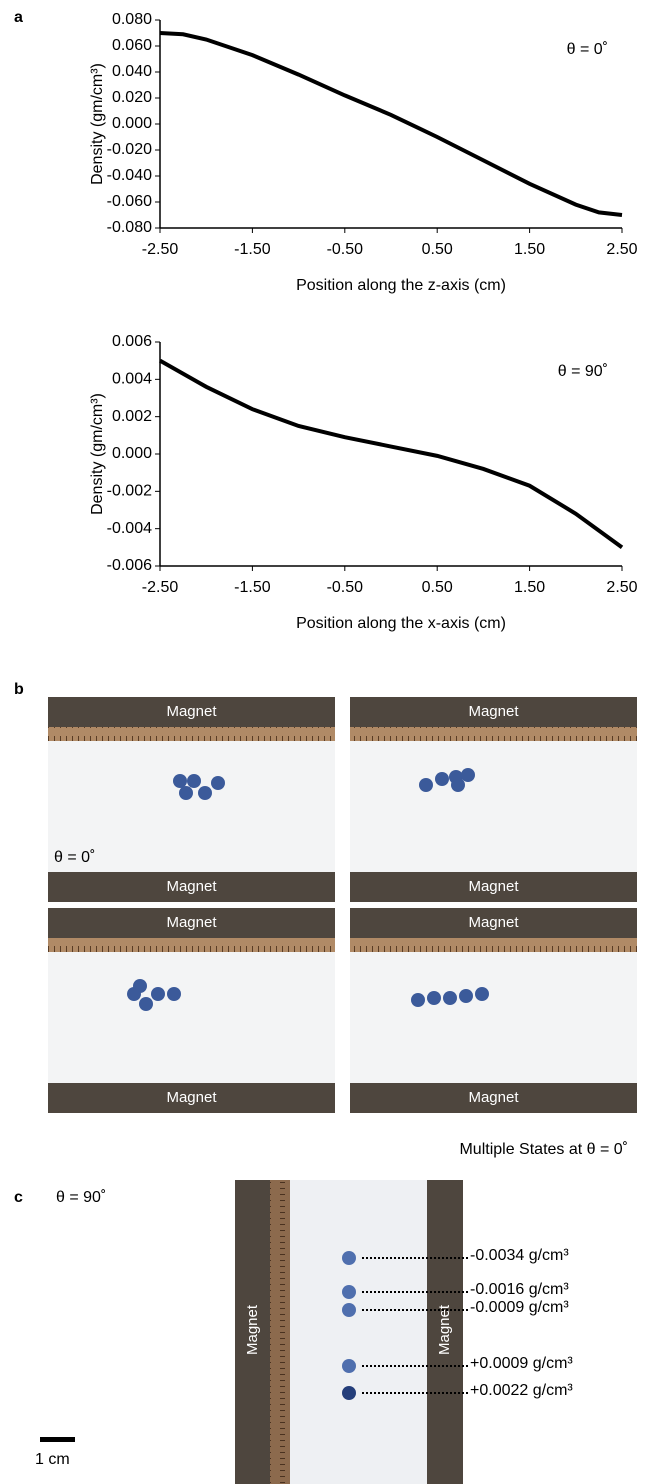 This screenshot has width=646, height=1484. Describe the element at coordinates (57, 1439) in the screenshot. I see `scale-bar` at that location.